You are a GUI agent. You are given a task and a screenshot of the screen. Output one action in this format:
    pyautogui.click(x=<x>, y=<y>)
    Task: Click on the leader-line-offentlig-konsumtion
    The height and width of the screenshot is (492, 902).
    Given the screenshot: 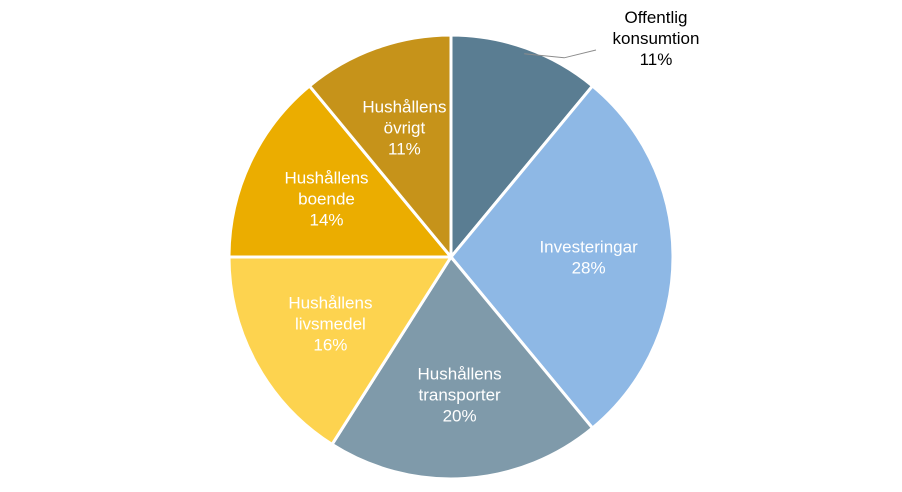 What is the action you would take?
    pyautogui.click(x=560, y=54)
    